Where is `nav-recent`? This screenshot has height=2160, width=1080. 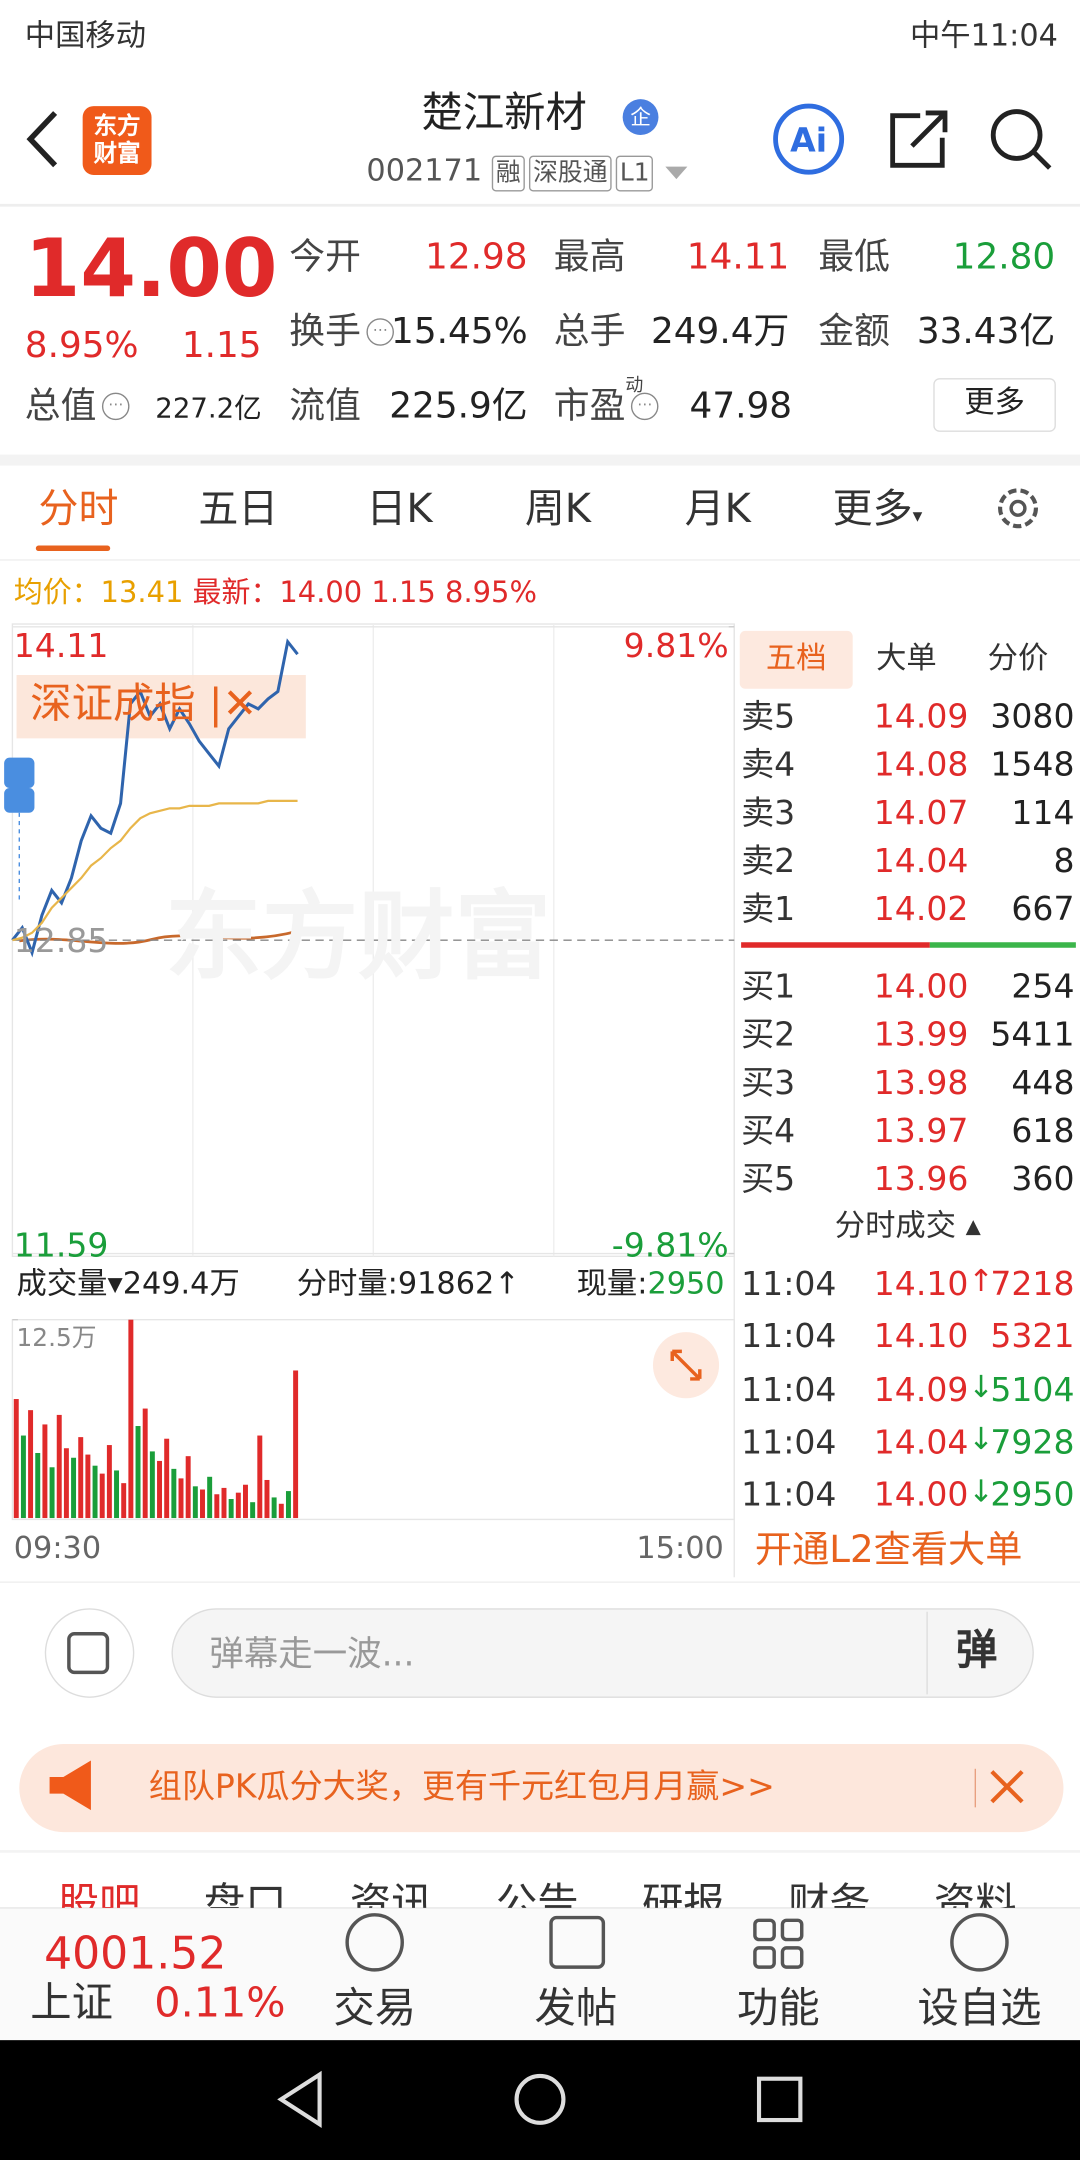 nav-recent is located at coordinates (779, 2099).